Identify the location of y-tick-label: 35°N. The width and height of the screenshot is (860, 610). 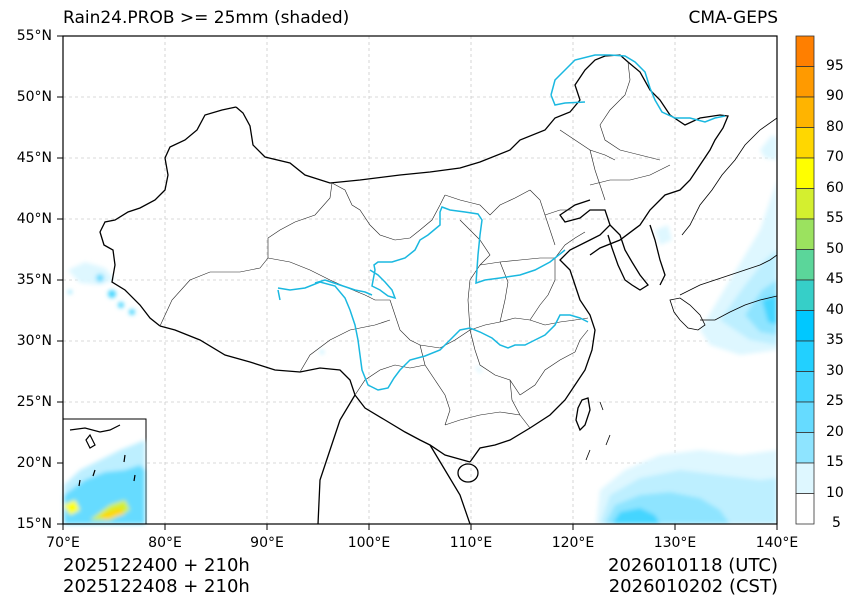
(34, 280).